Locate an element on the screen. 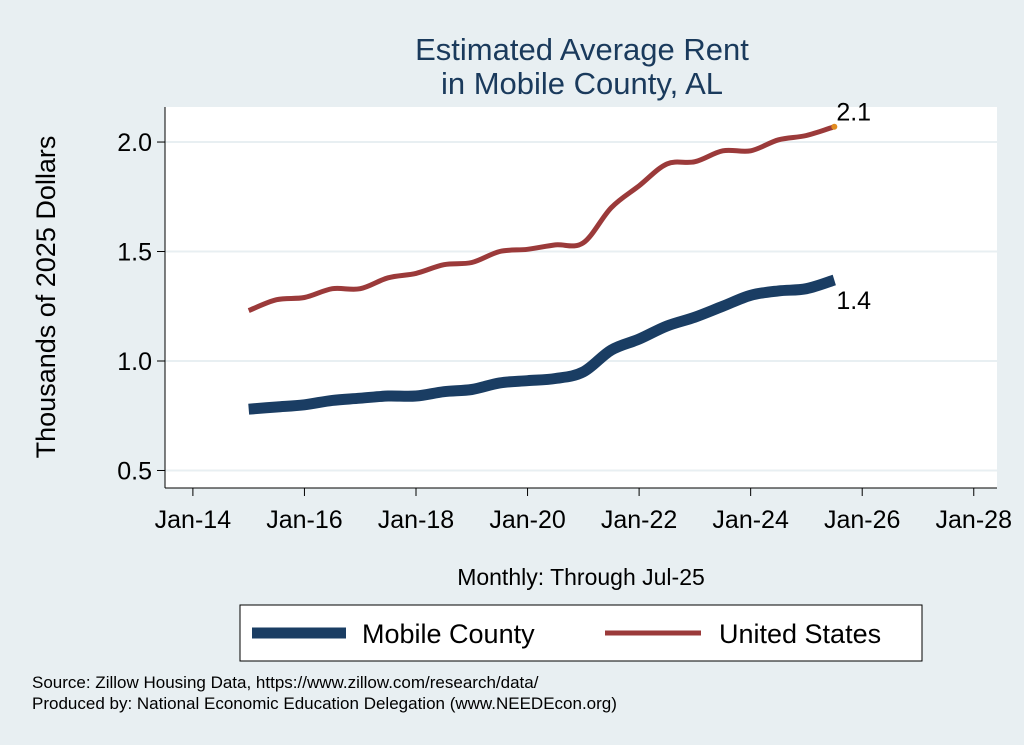 This screenshot has height=745, width=1024. series-line-mobile-county is located at coordinates (542, 344).